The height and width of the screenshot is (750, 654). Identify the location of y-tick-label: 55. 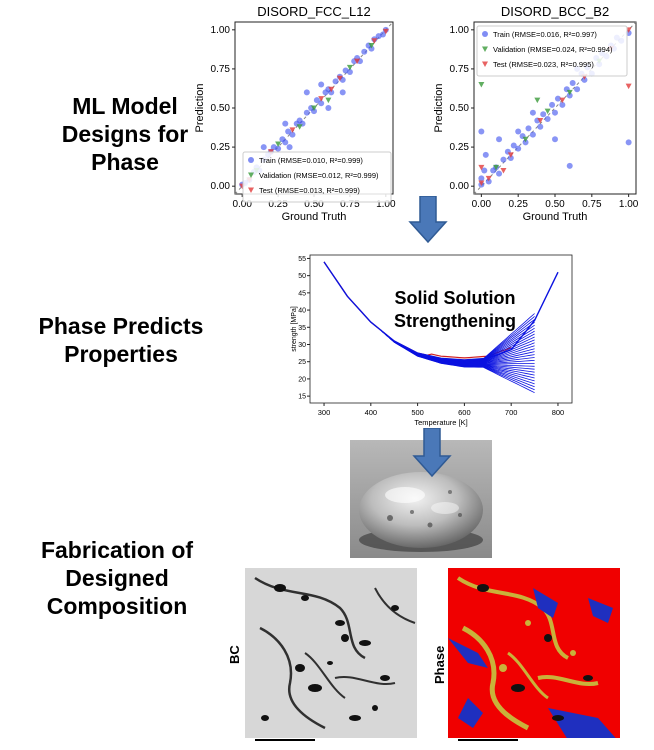
(302, 259).